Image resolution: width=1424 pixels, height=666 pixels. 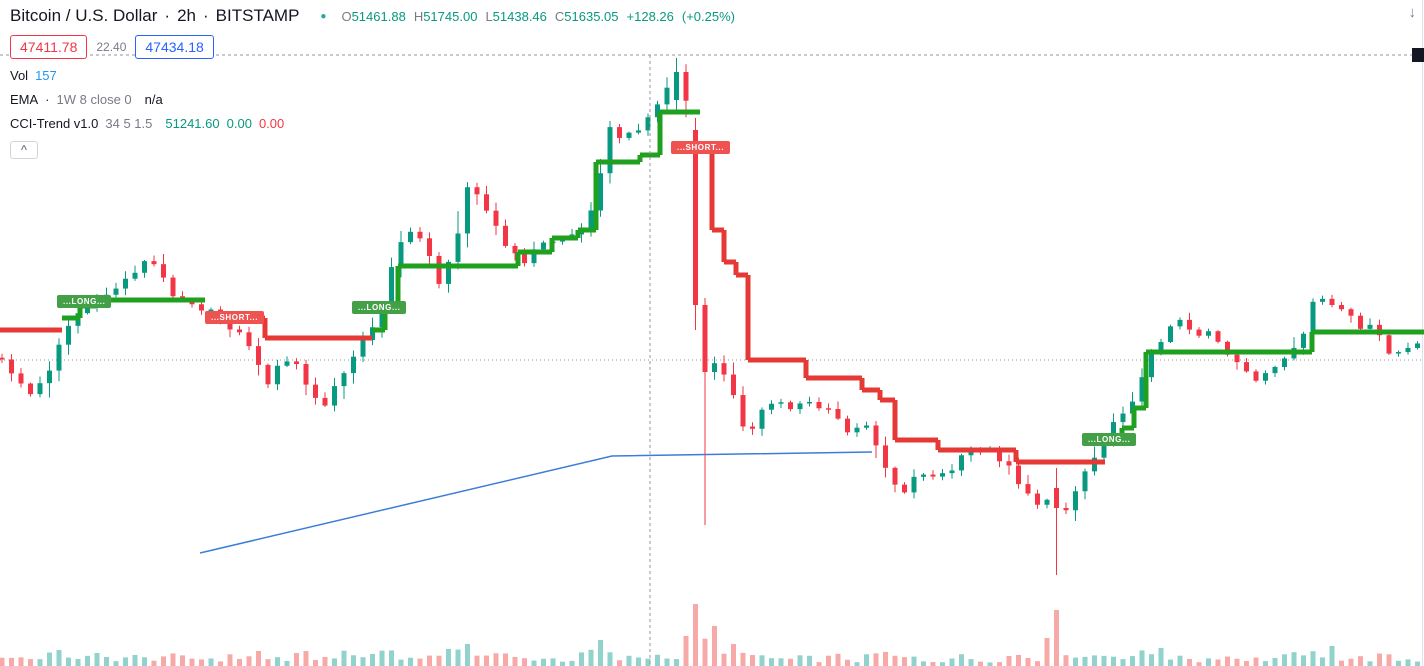 What do you see at coordinates (372, 47) in the screenshot?
I see `buy-sell-row: 47411.78 22.40 47434.18` at bounding box center [372, 47].